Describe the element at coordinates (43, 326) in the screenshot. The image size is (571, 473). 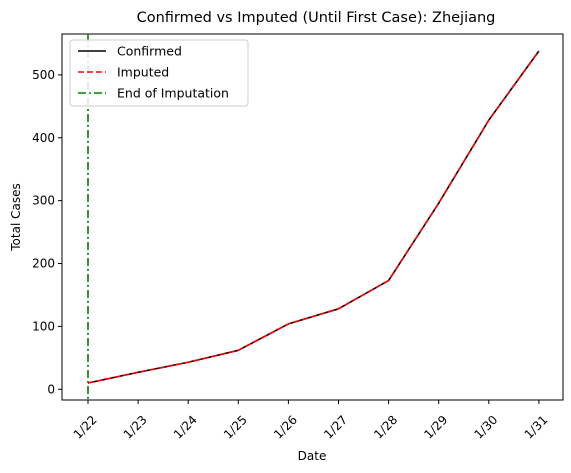
I see `y-tick-label: 100` at that location.